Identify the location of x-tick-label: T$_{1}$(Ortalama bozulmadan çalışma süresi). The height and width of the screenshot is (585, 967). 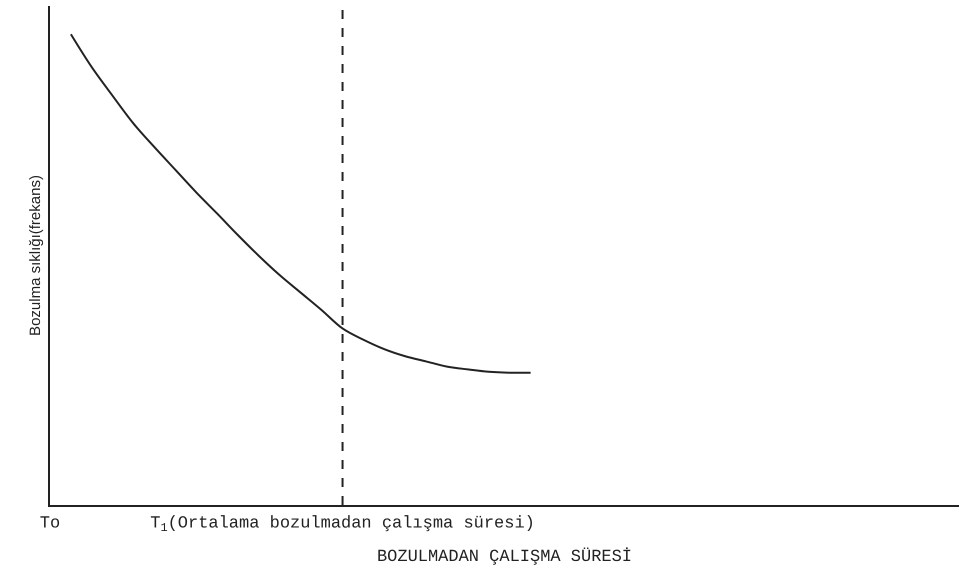
(342, 524).